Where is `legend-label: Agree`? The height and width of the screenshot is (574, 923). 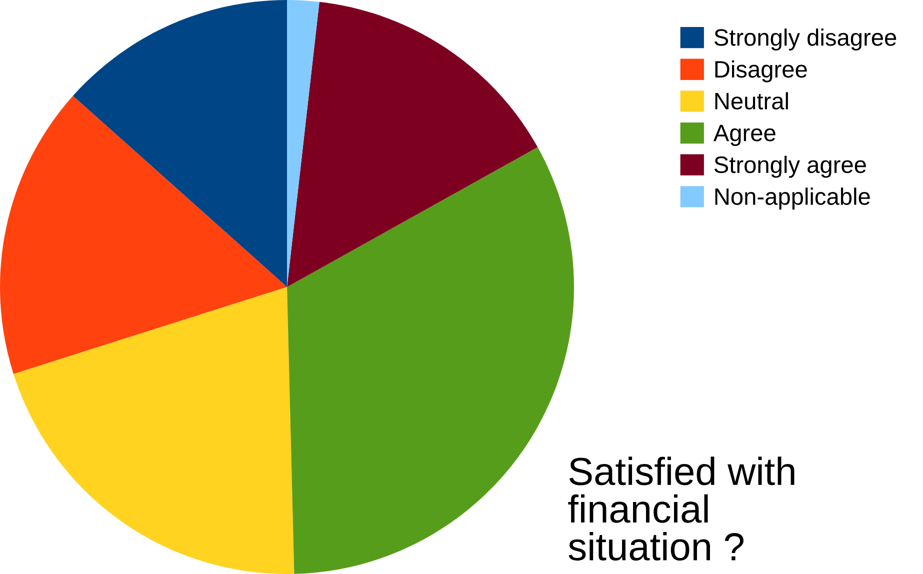
legend-label: Agree is located at coordinates (744, 135).